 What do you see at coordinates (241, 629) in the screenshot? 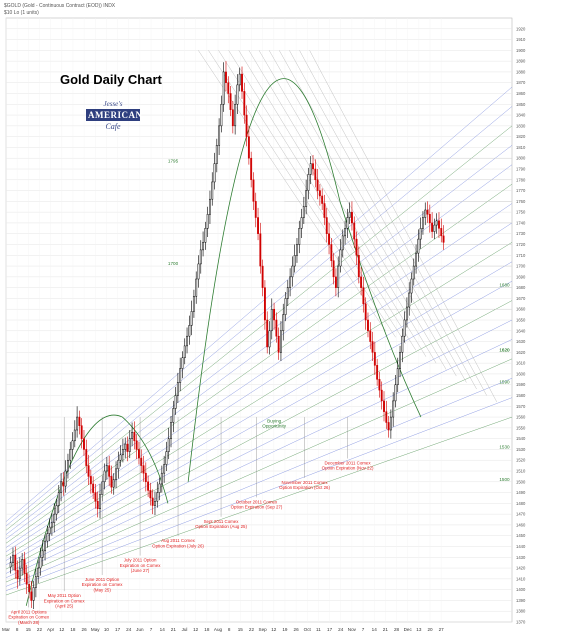
I see `x-tick-label: 15` at bounding box center [241, 629].